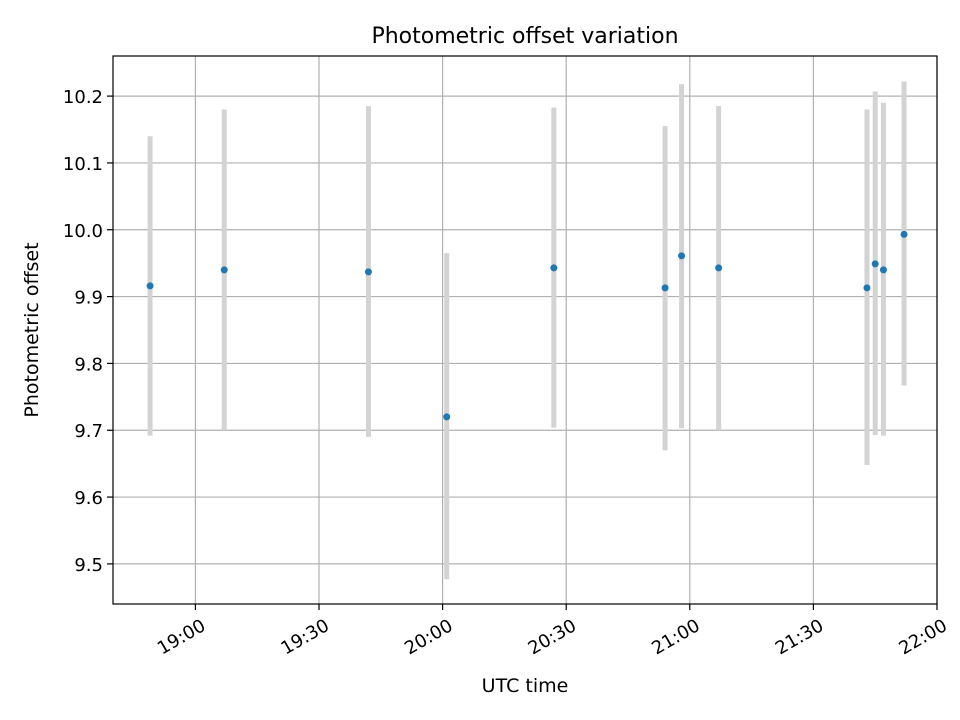  Describe the element at coordinates (88, 565) in the screenshot. I see `y-tick-label: 9.5` at that location.